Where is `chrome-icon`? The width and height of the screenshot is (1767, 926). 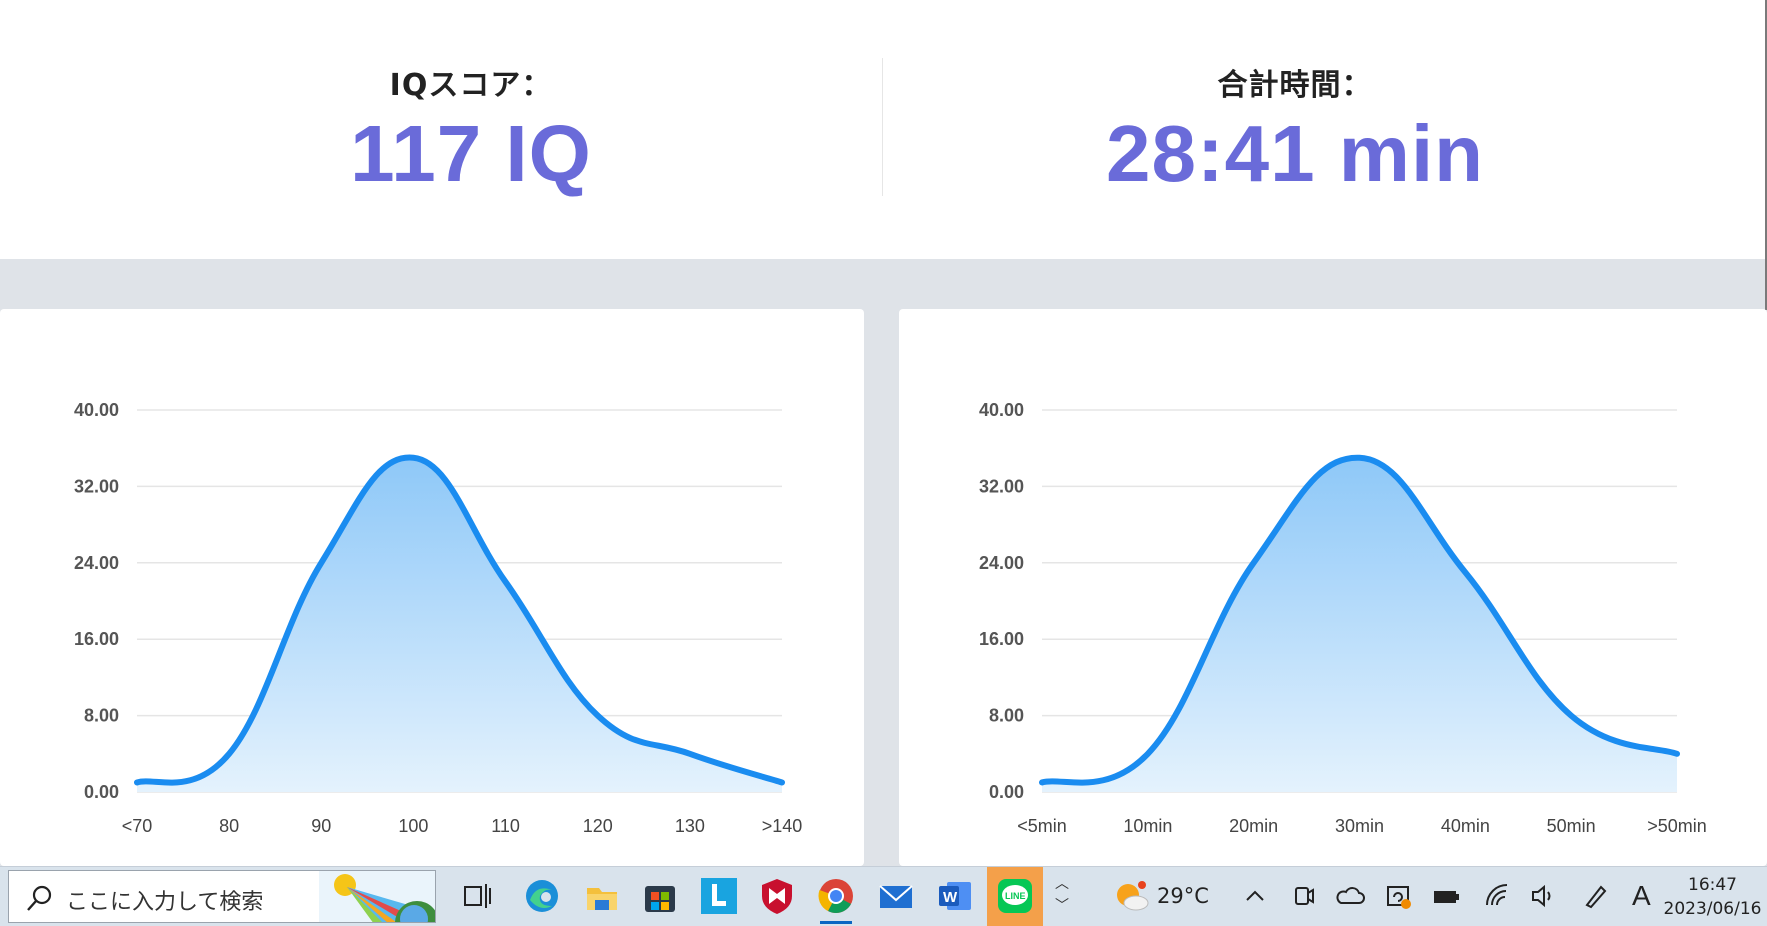 chrome-icon is located at coordinates (836, 900).